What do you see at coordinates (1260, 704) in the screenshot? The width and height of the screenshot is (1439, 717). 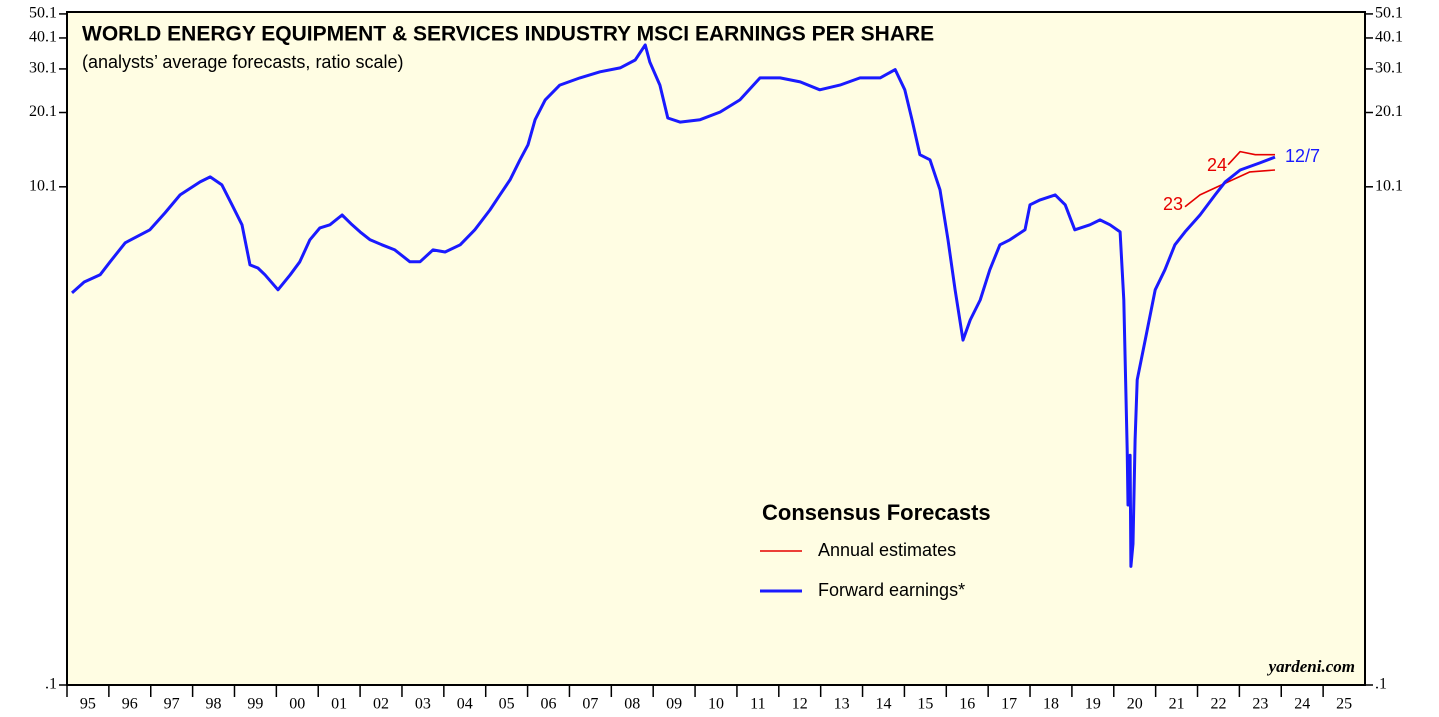 I see `x-tick-label: 23` at bounding box center [1260, 704].